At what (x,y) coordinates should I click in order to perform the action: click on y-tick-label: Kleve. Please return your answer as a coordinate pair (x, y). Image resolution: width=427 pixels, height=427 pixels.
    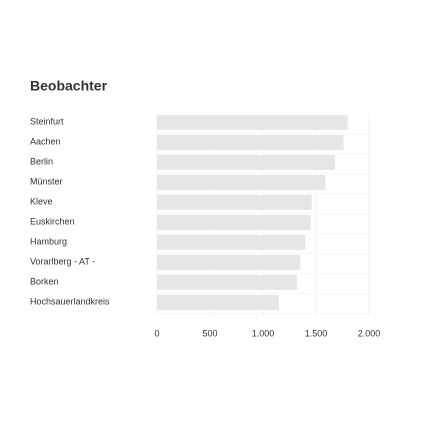
    Looking at the image, I should click on (41, 201).